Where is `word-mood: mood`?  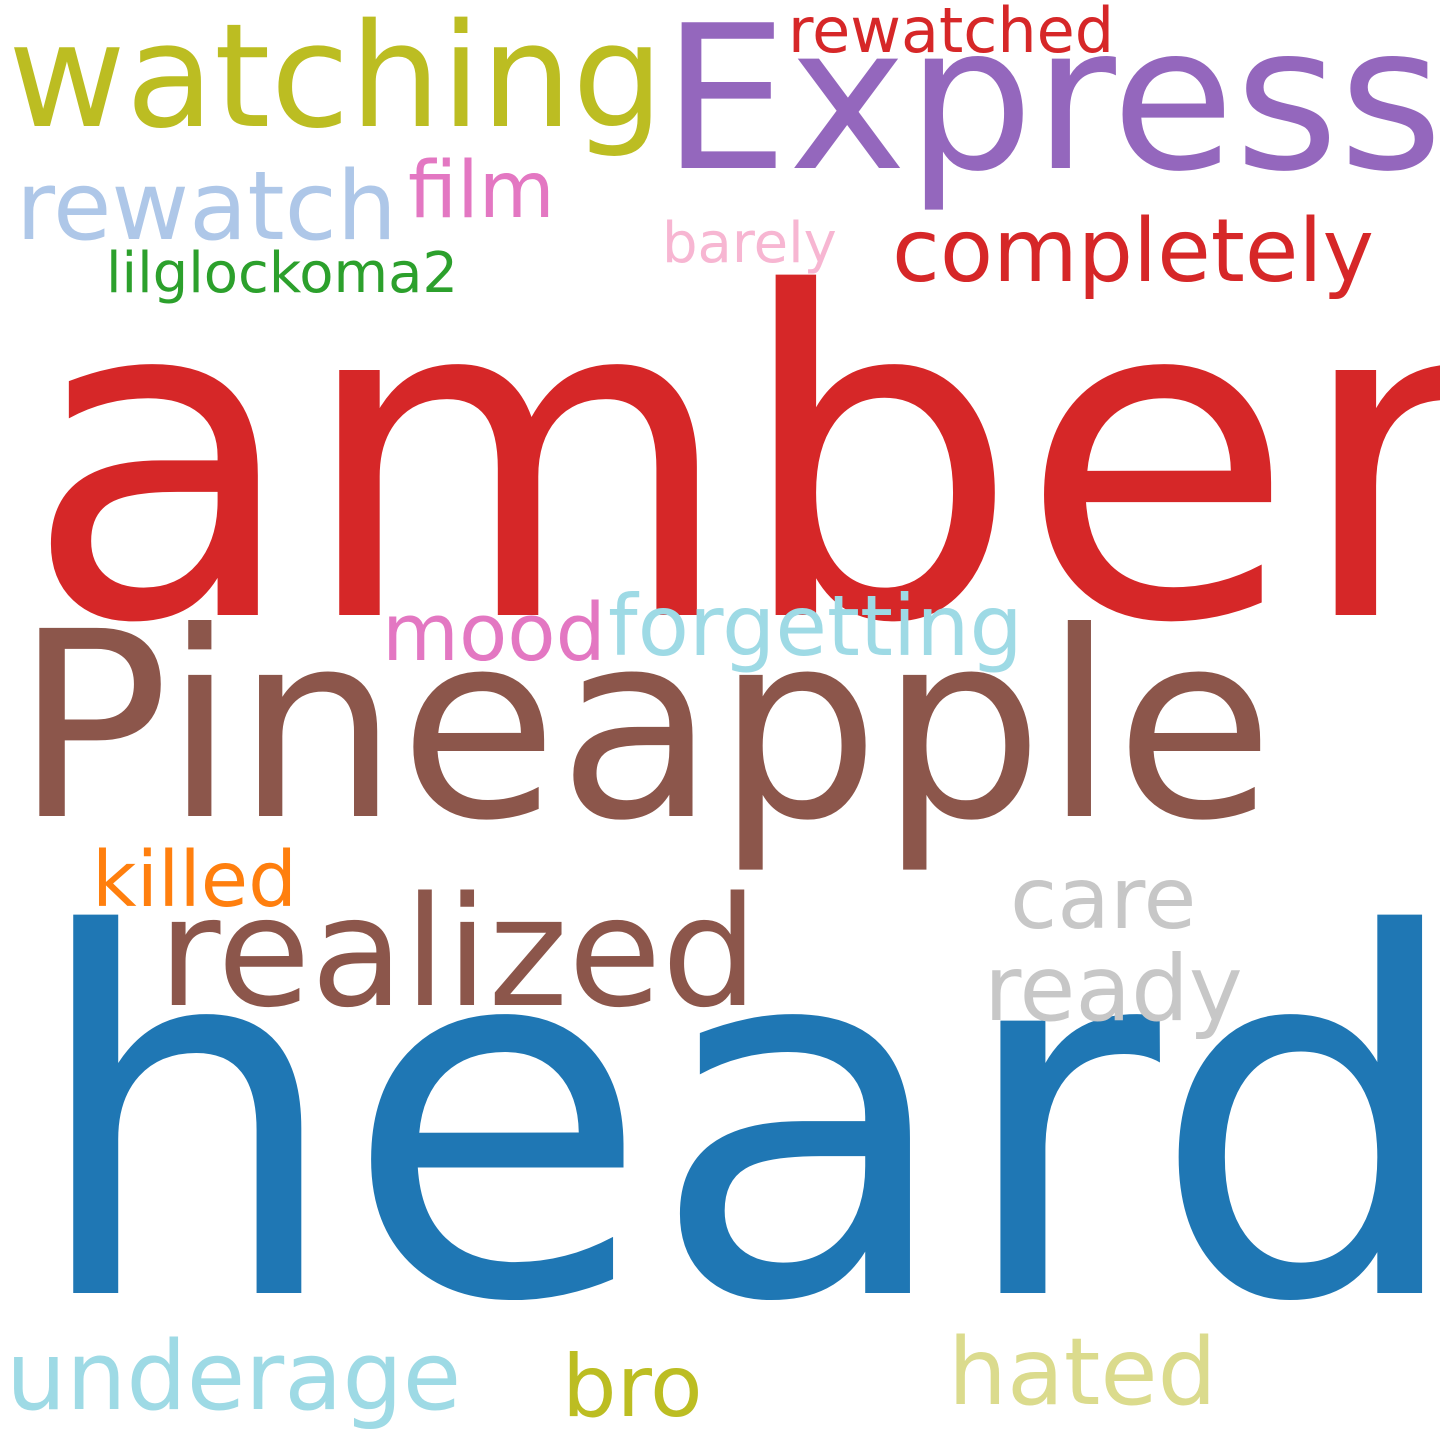 word-mood: mood is located at coordinates (494, 633).